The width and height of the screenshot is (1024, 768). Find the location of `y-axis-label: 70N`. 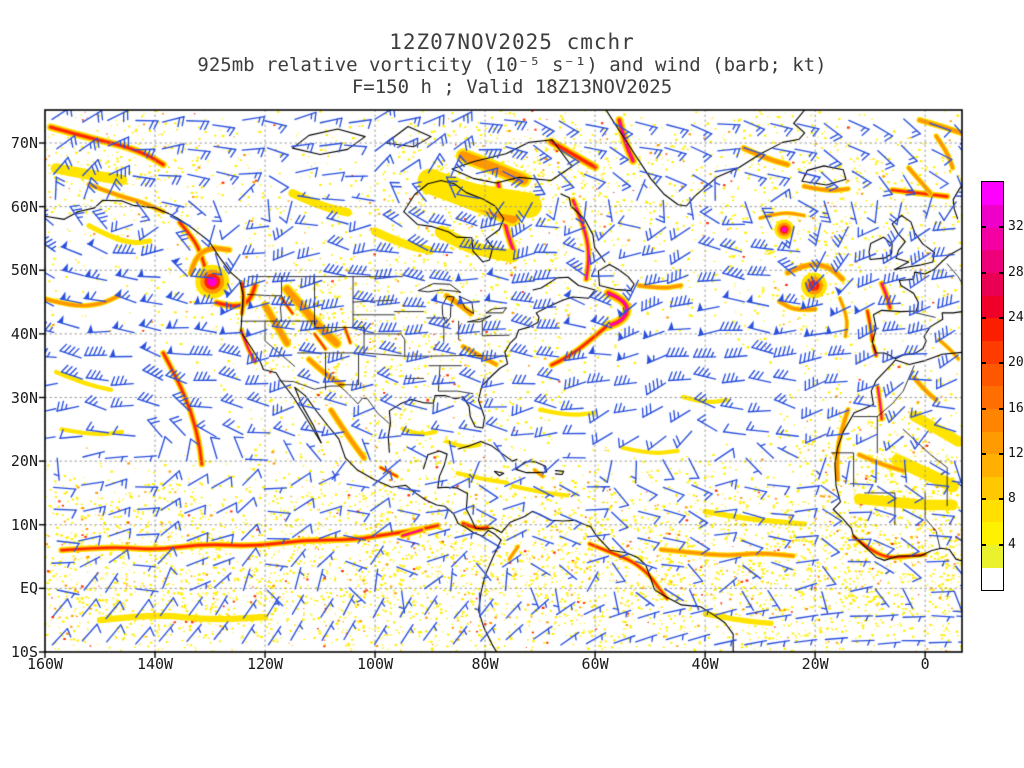

y-axis-label: 70N is located at coordinates (24, 143).